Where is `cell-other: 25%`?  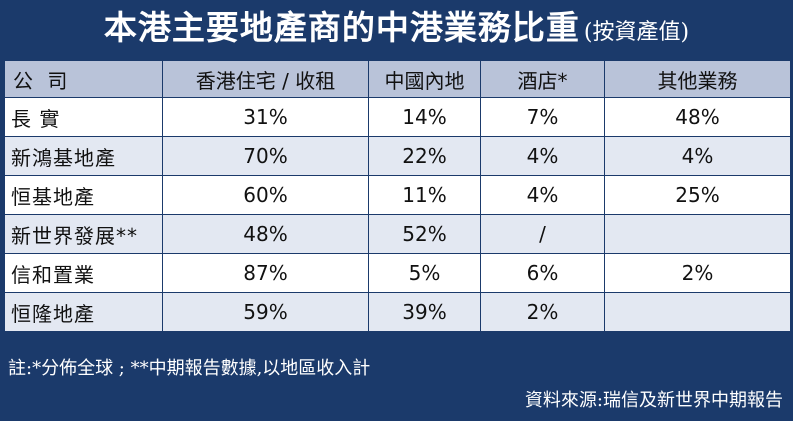 cell-other: 25% is located at coordinates (697, 195).